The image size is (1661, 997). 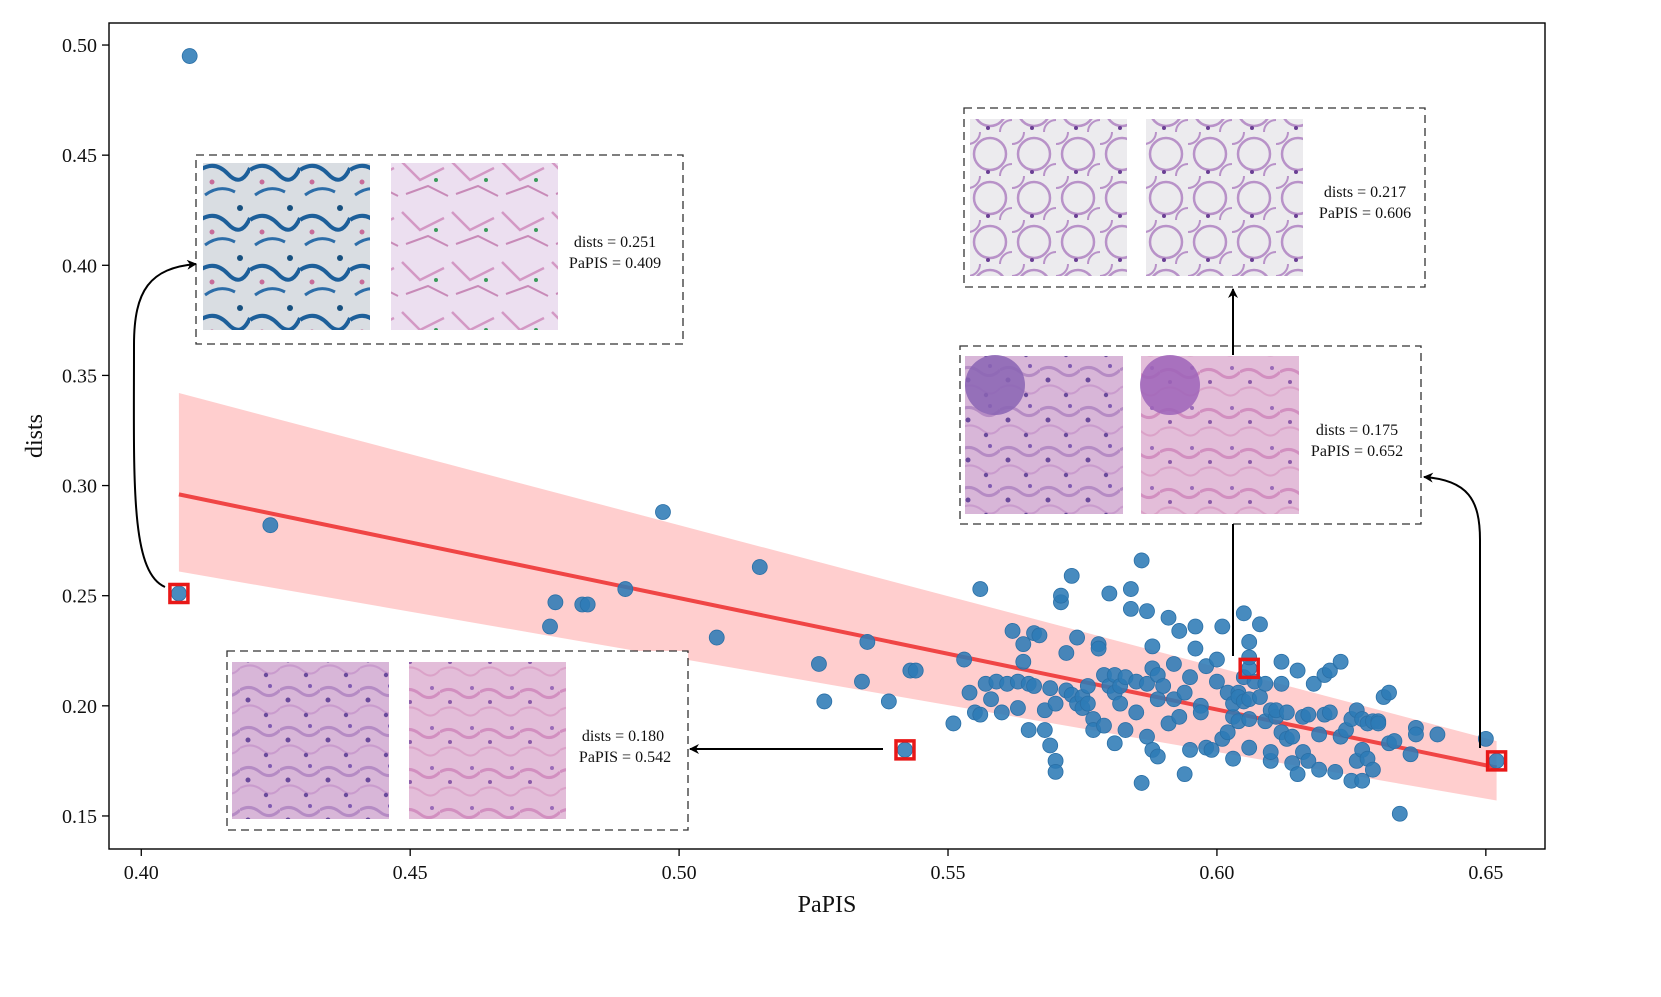 What do you see at coordinates (79, 707) in the screenshot?
I see `y-tick-label: 0.20` at bounding box center [79, 707].